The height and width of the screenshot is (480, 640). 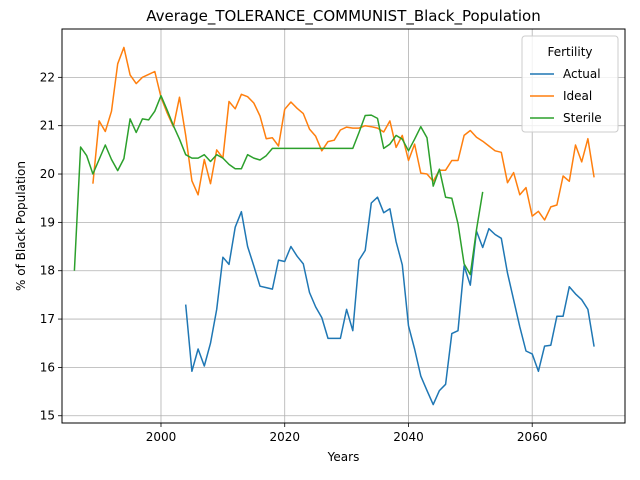 I want to click on y-tick-label: 19, so click(x=47, y=222).